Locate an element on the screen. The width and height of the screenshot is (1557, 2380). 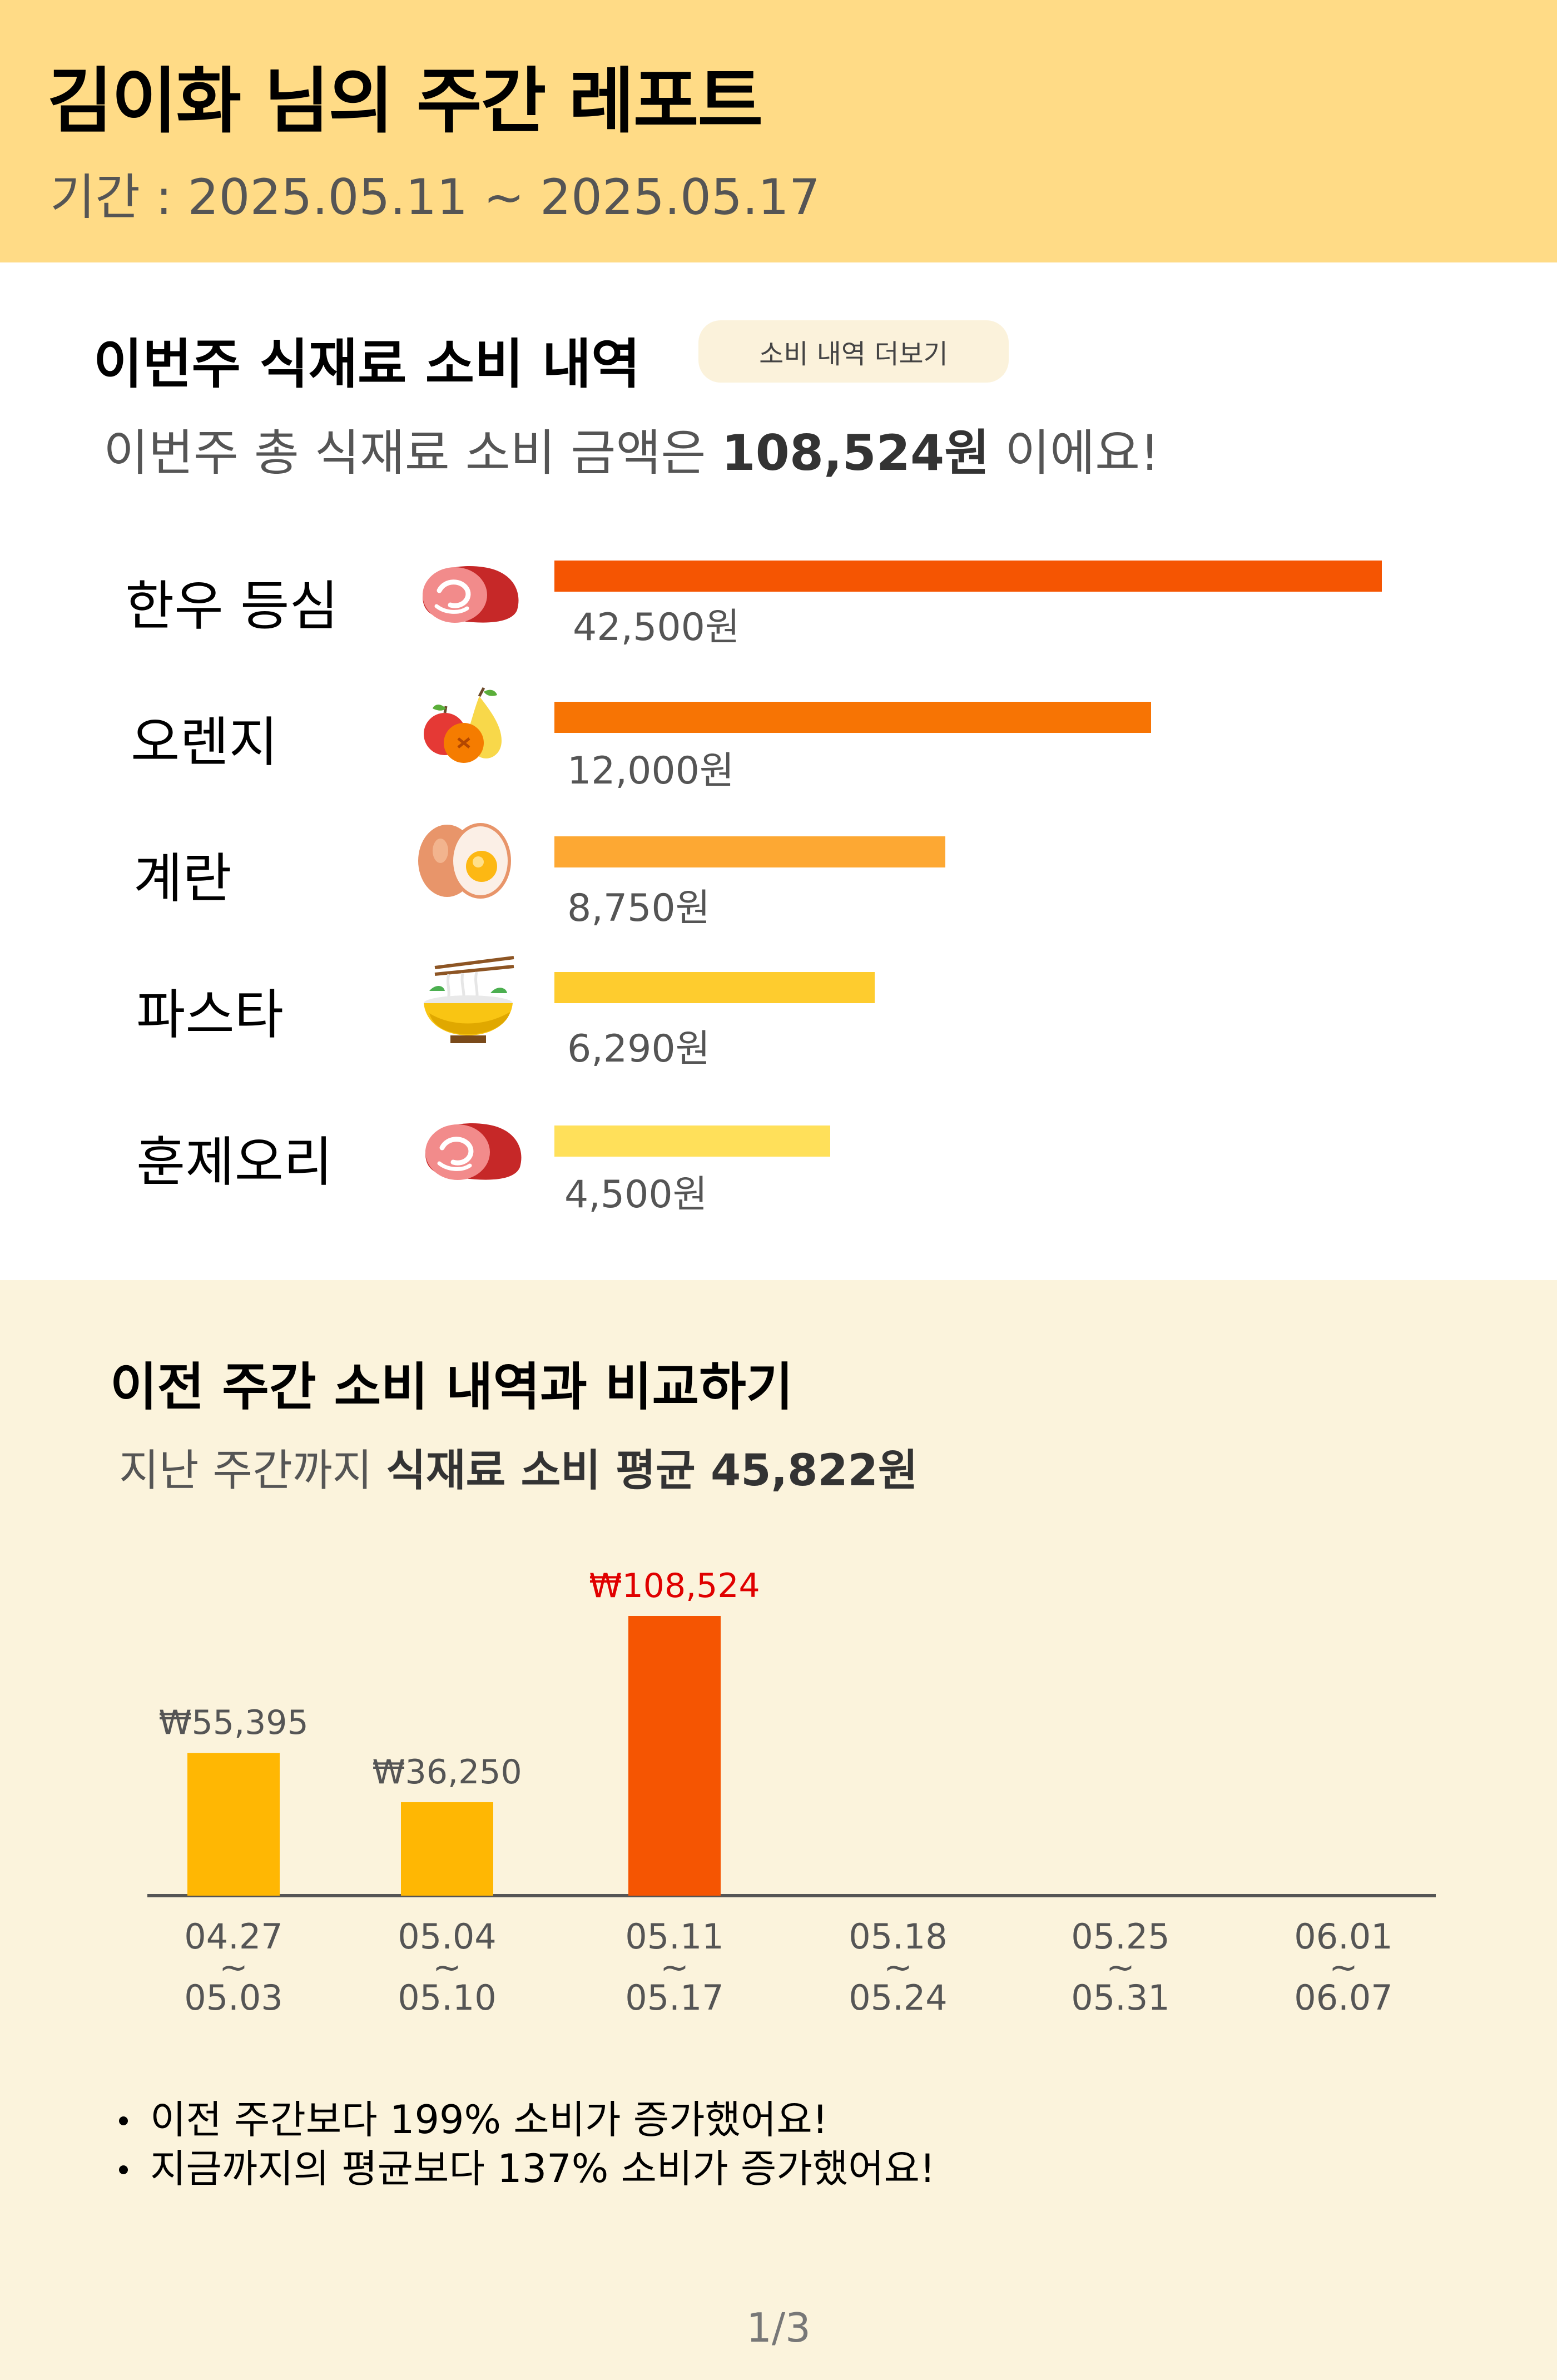
bullet-item: 이전 주간보다 199% 소비가 증가했어요! is located at coordinates (527, 2119).